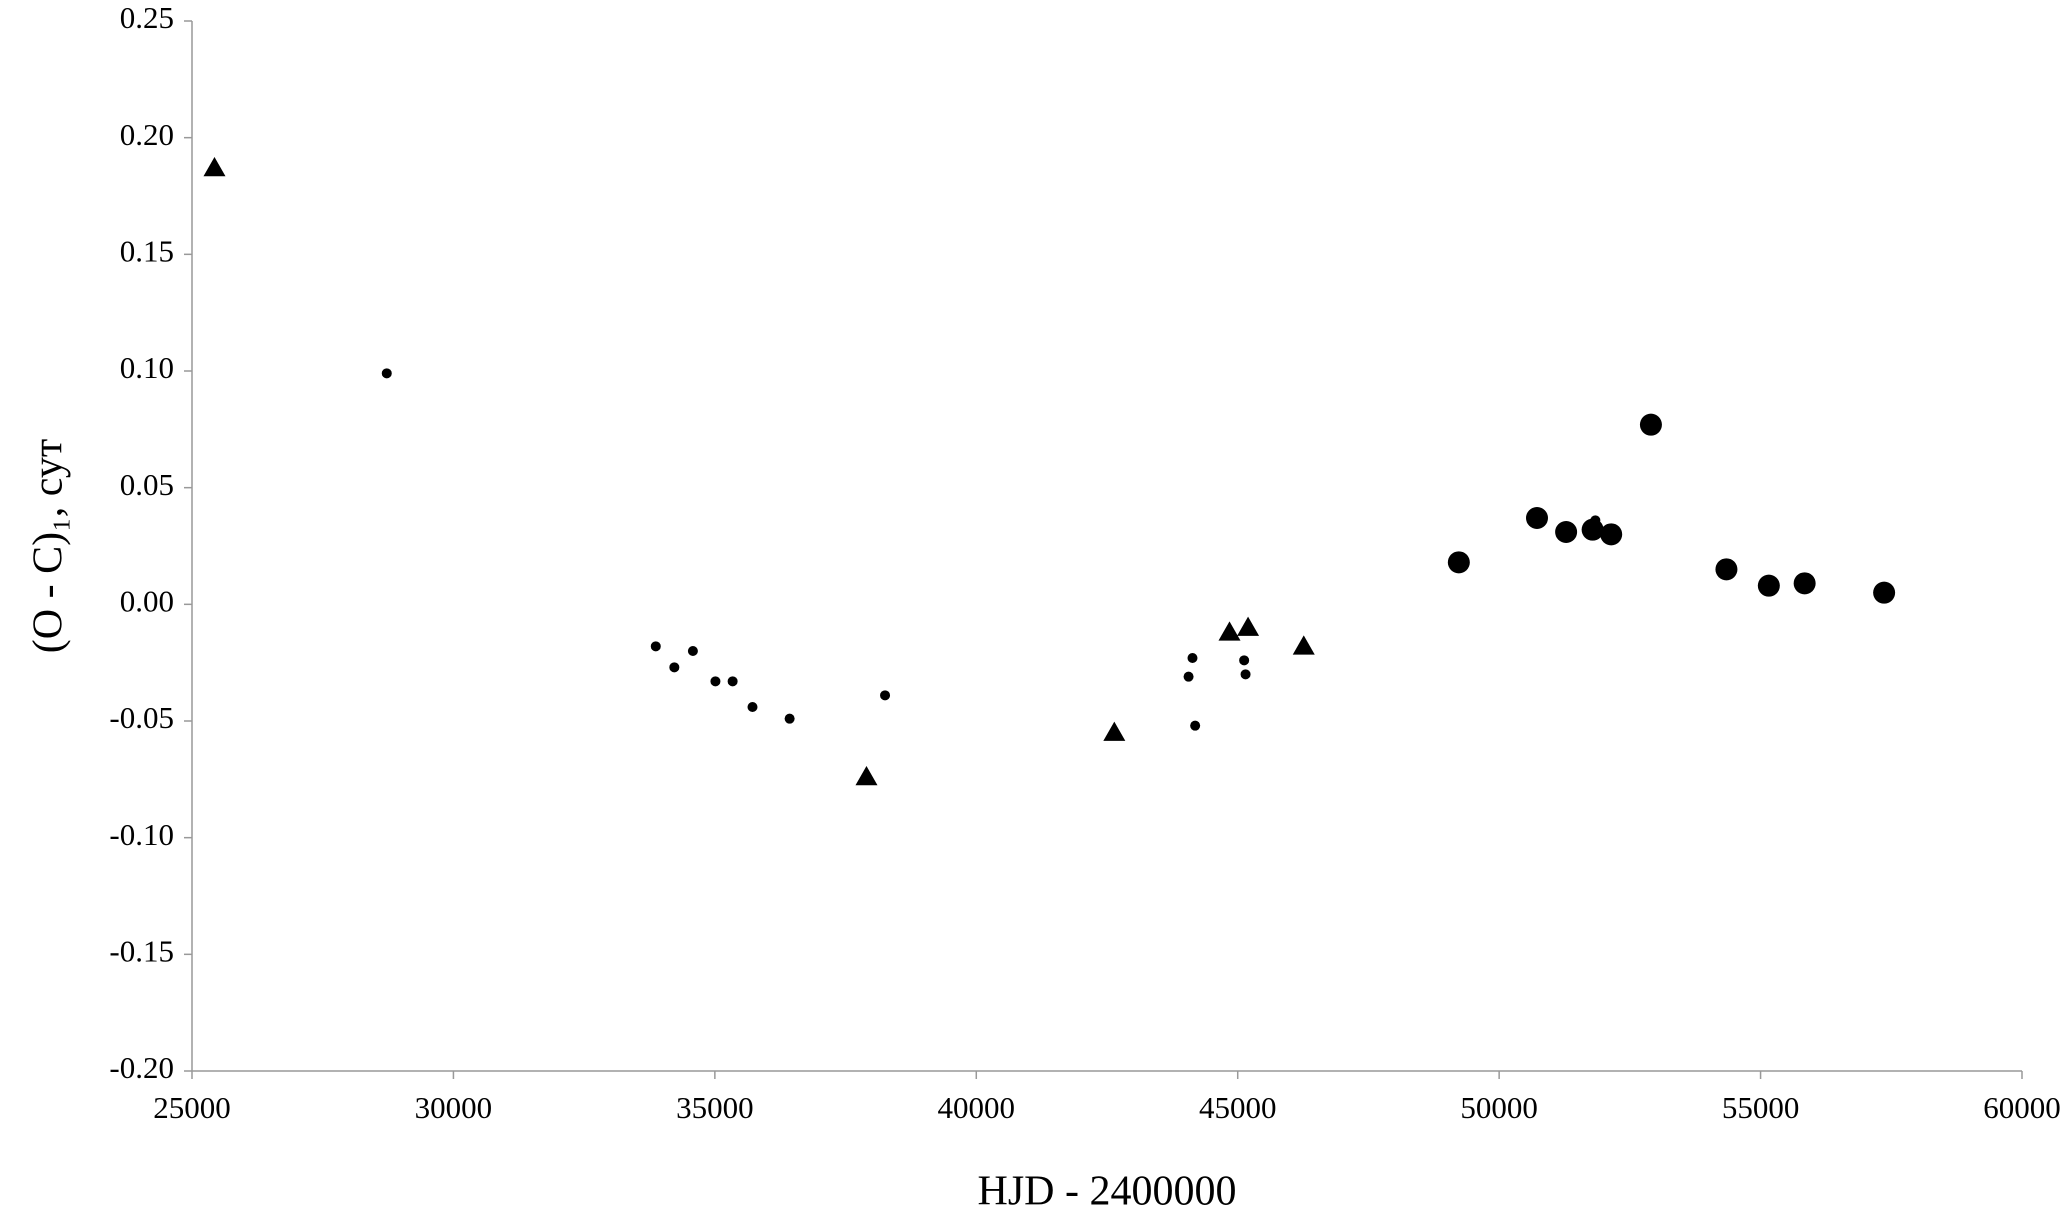 This screenshot has height=1218, width=2067. Describe the element at coordinates (1107, 1192) in the screenshot. I see `x-axis-title: HJD - 2400000` at that location.